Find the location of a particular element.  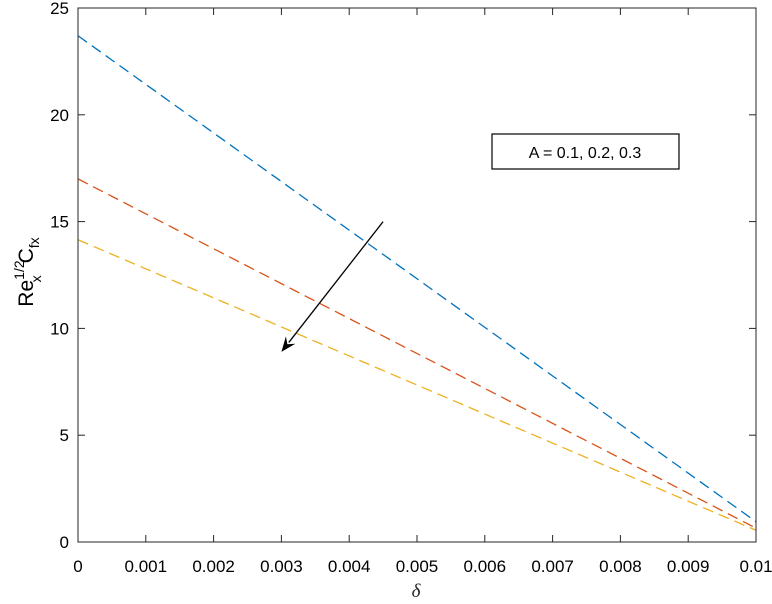

y-title-sup: 1/2 is located at coordinates (19, 270).